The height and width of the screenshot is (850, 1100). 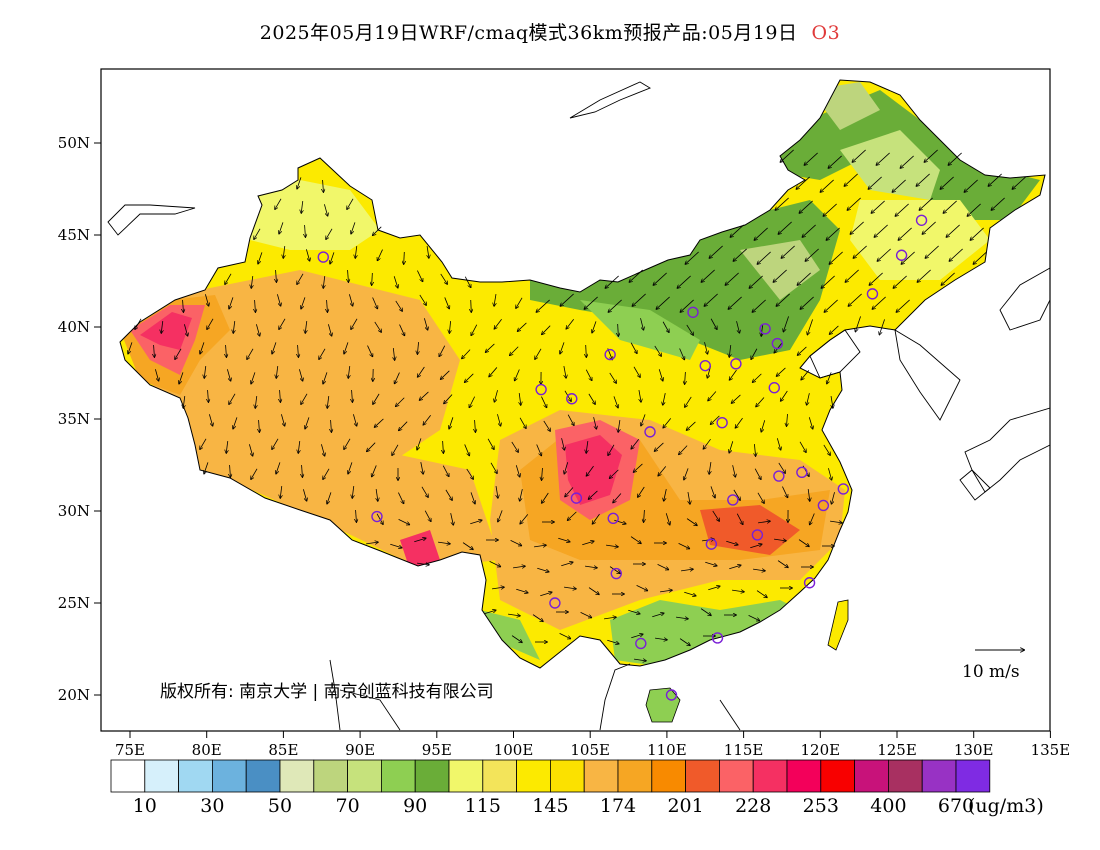 What do you see at coordinates (897, 750) in the screenshot?
I see `lon-label: 125E` at bounding box center [897, 750].